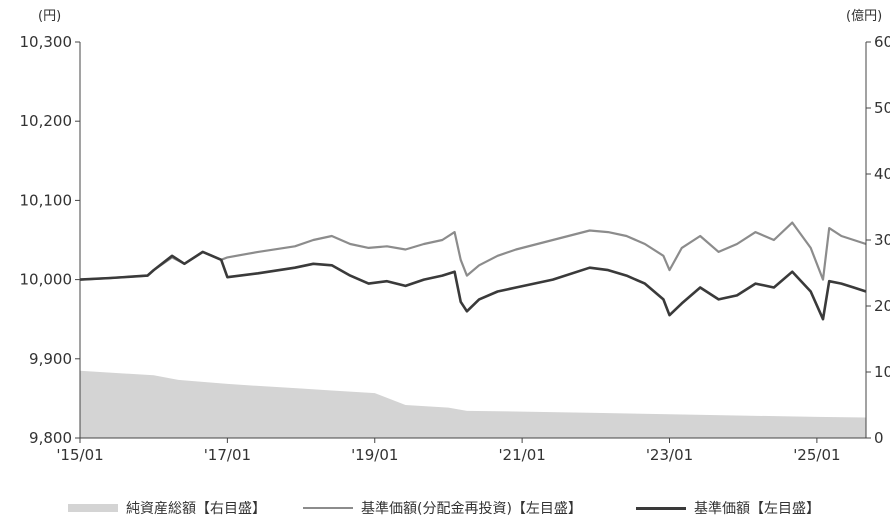  What do you see at coordinates (757, 509) in the screenshot?
I see `legend-label-nav: 基準価額【左目盛】` at bounding box center [757, 509].